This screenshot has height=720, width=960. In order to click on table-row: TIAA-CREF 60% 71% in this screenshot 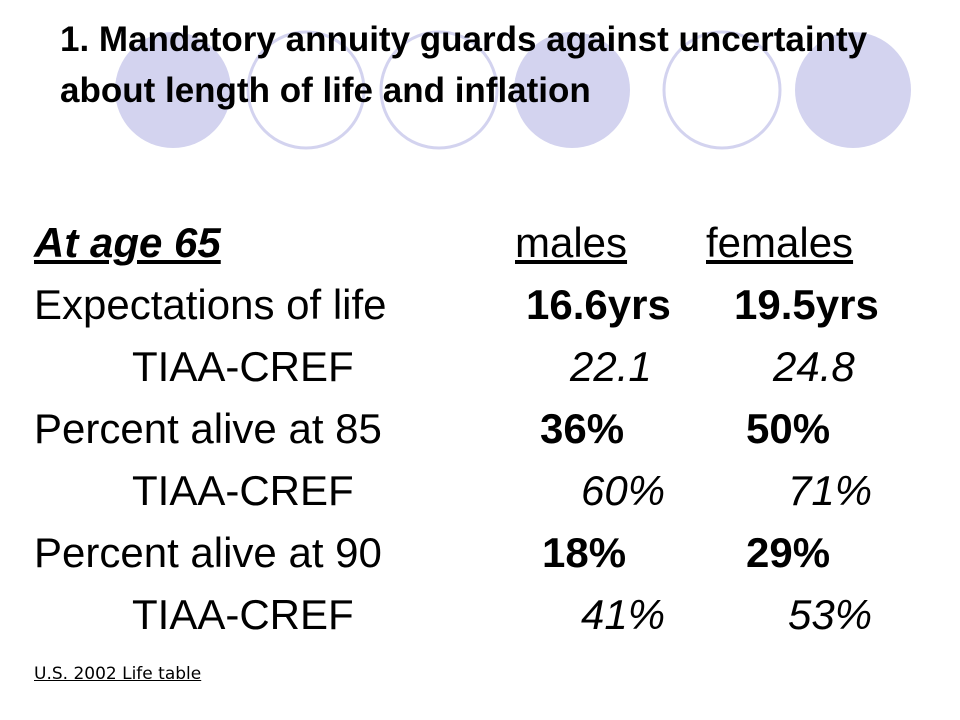, I will do `click(480, 491)`.